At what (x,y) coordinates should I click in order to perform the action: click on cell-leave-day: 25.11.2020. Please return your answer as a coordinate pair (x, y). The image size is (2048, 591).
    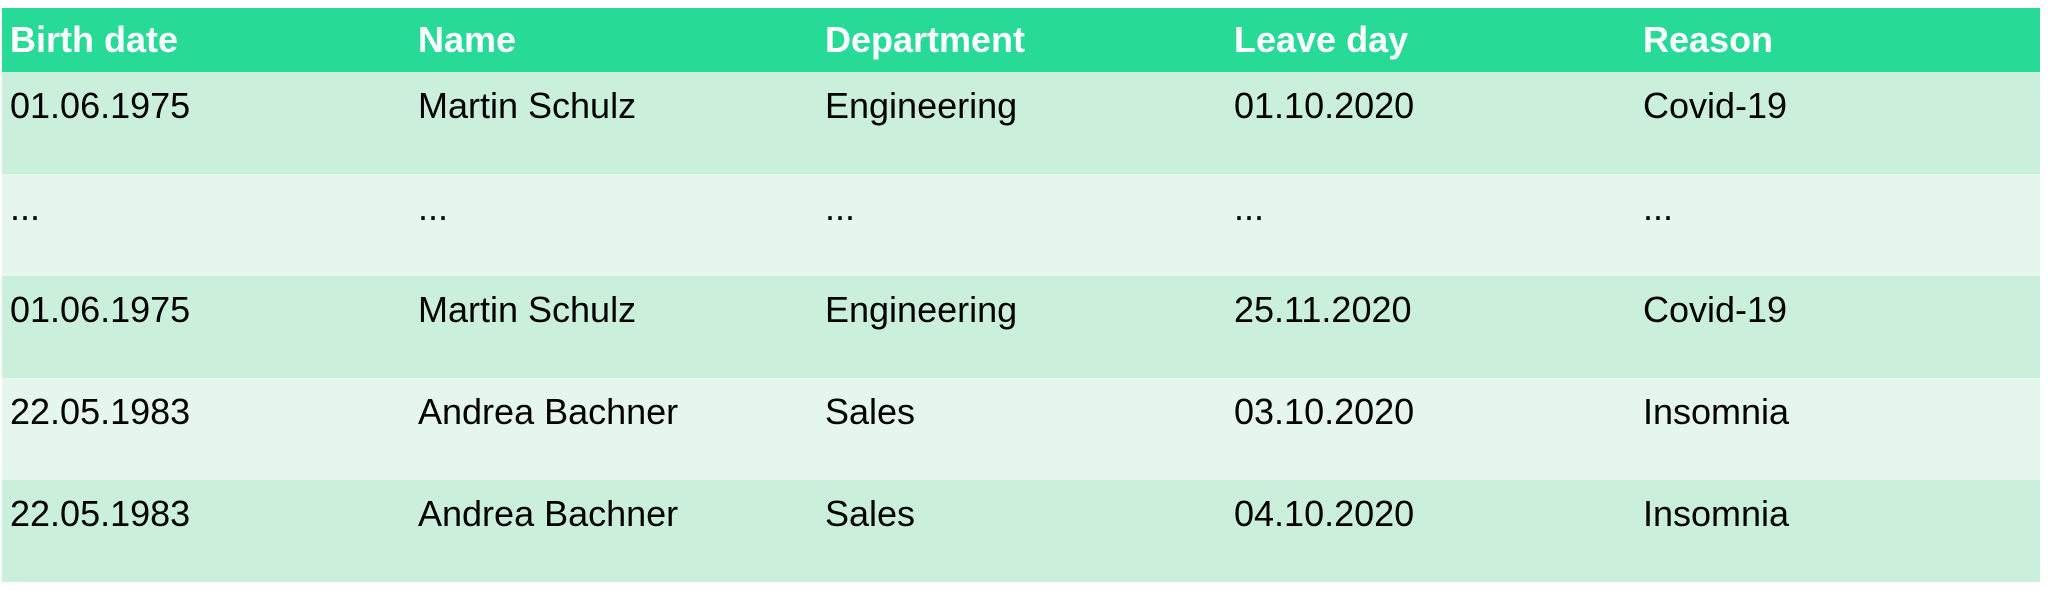
    Looking at the image, I should click on (1430, 327).